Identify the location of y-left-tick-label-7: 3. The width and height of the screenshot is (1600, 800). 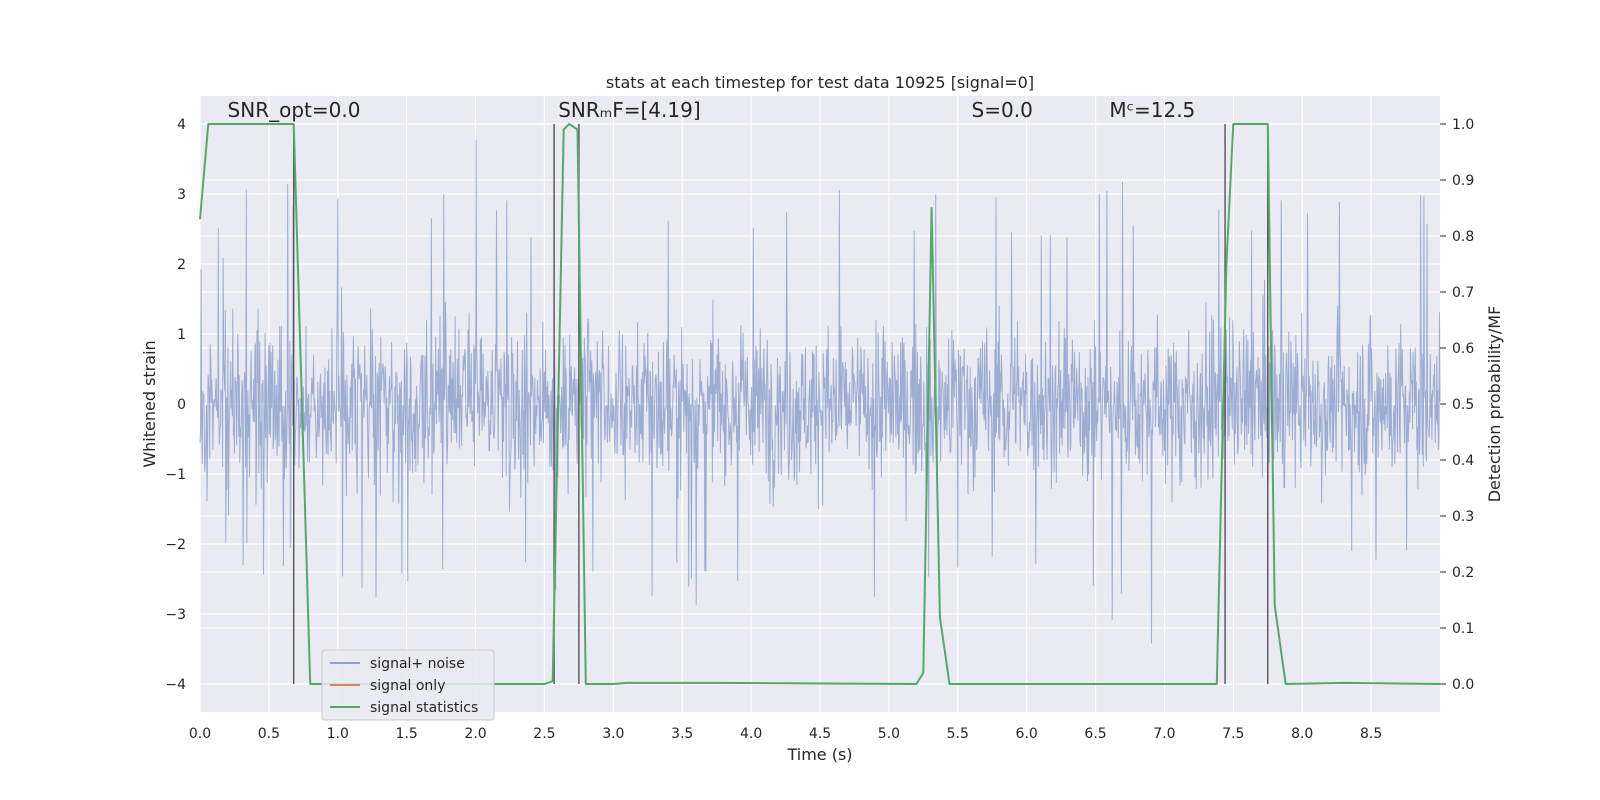
(181, 195).